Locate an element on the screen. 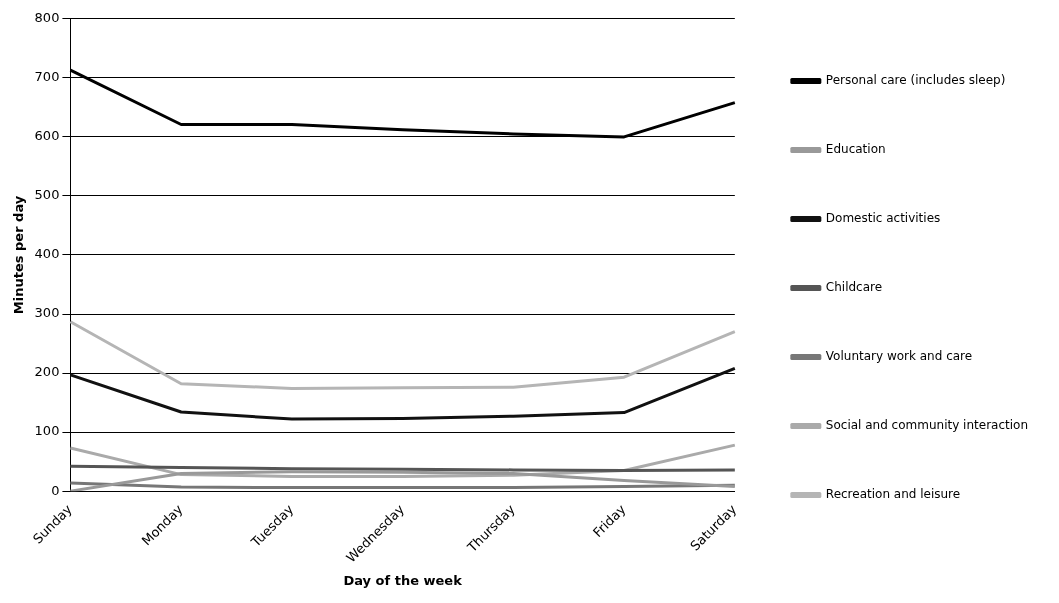 Image resolution: width=1059 pixels, height=603 pixels. legend-label: Personal care (includes sleep) is located at coordinates (915, 80).